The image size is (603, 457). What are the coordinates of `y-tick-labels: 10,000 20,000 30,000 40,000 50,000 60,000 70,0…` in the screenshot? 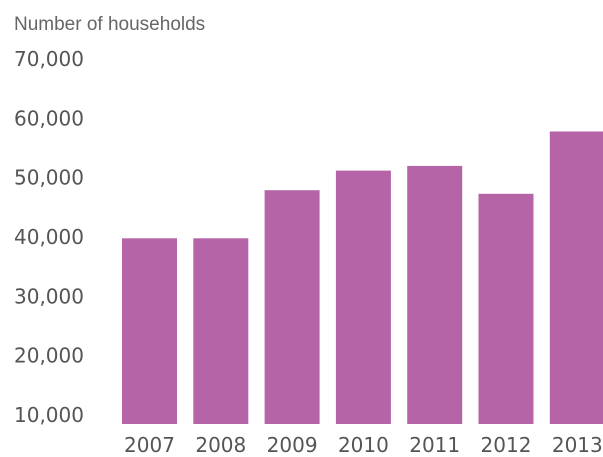 It's located at (49, 237).